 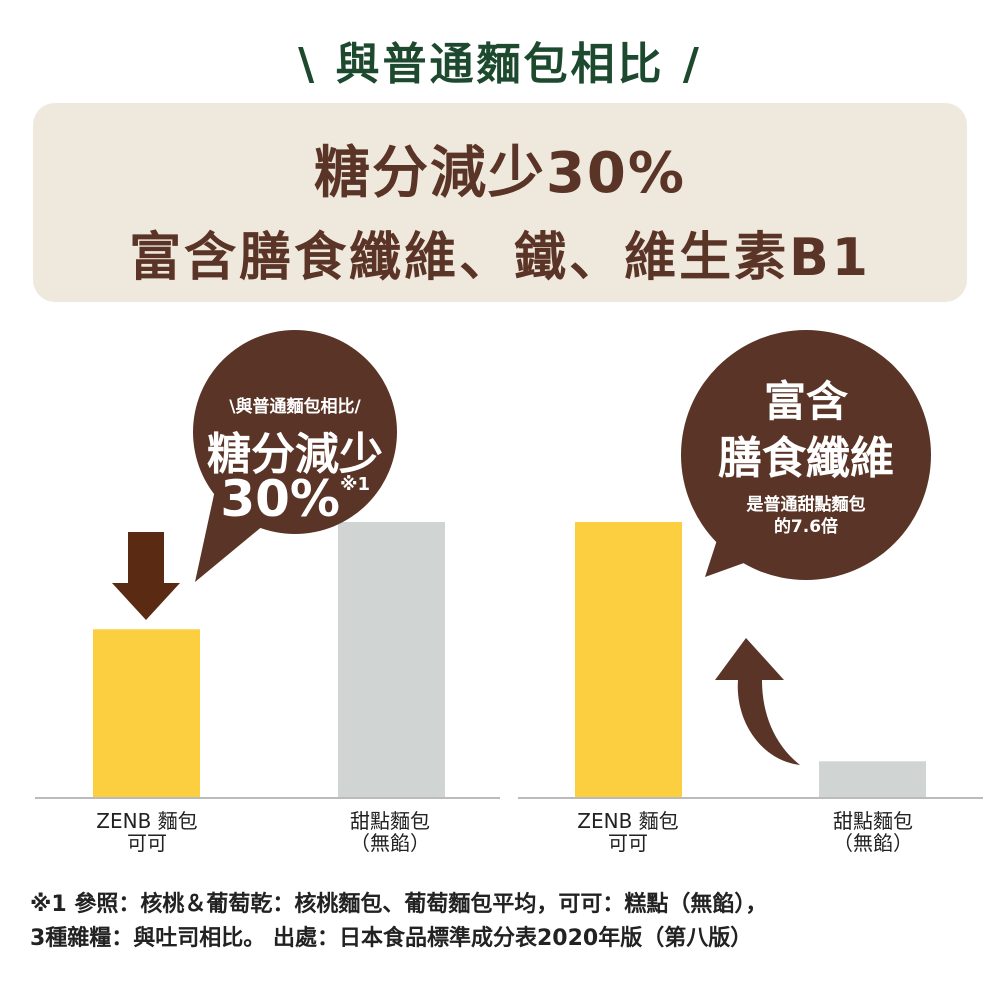 I want to click on label-sweet-left: 甜點麵包 （無餡）, so click(x=390, y=832).